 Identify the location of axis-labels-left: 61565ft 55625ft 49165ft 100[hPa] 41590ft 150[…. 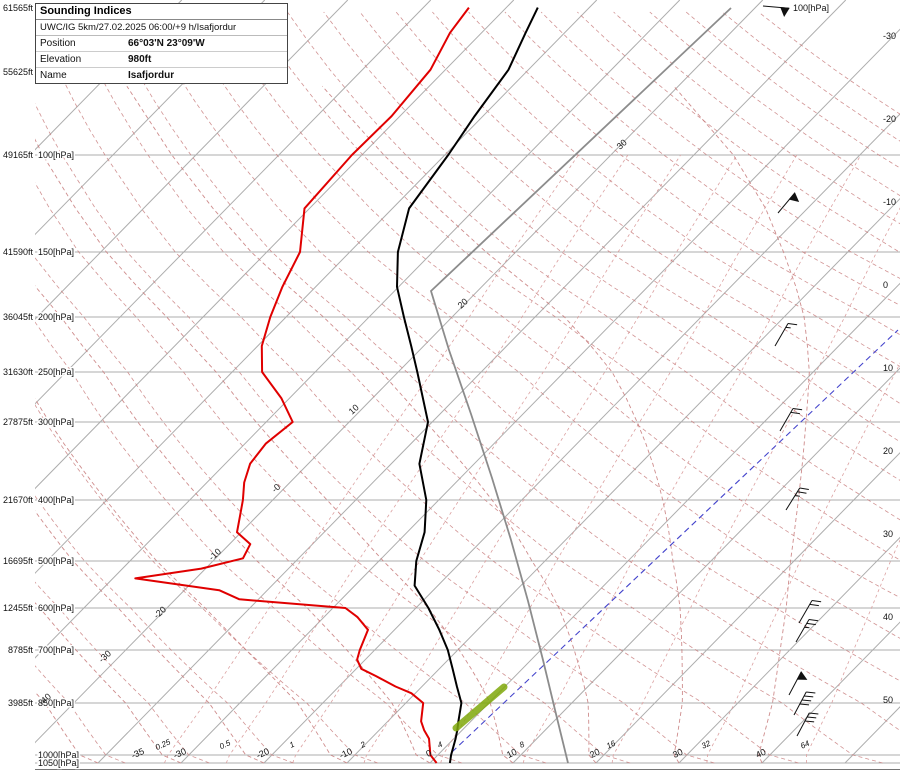
(42, 386).